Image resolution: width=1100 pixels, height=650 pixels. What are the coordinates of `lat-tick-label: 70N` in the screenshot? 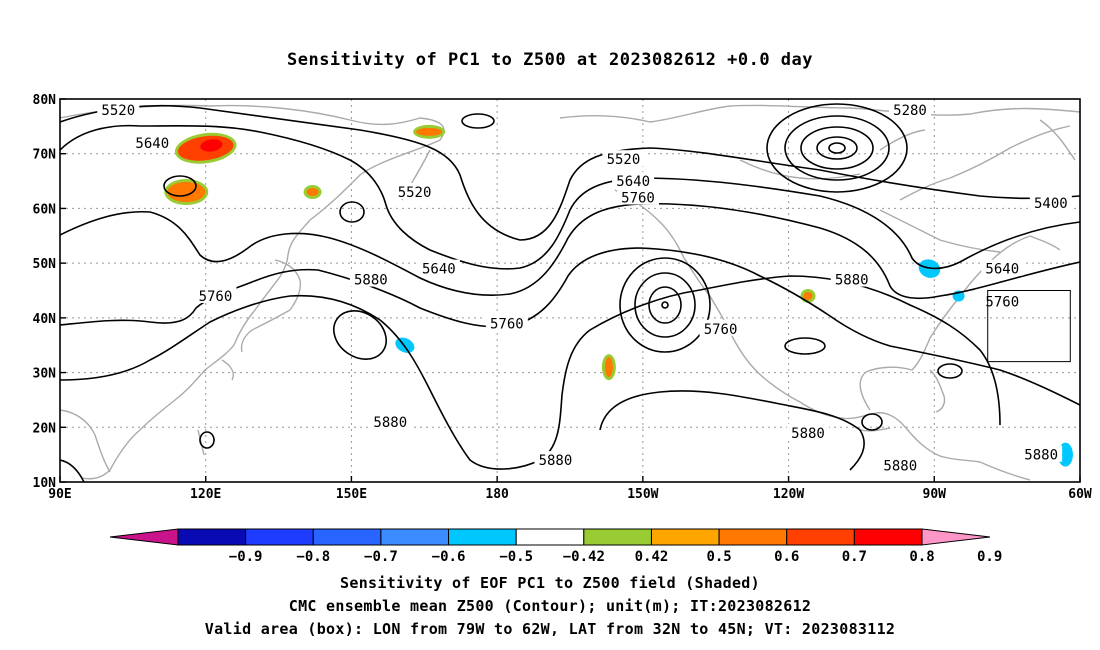 It's located at (45, 155).